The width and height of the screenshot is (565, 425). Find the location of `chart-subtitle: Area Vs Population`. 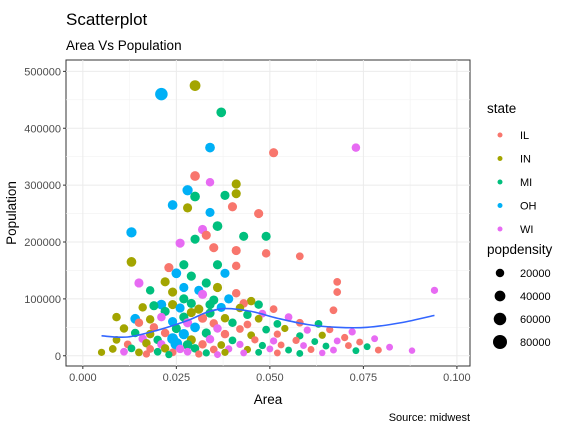

chart-subtitle: Area Vs Population is located at coordinates (124, 45).